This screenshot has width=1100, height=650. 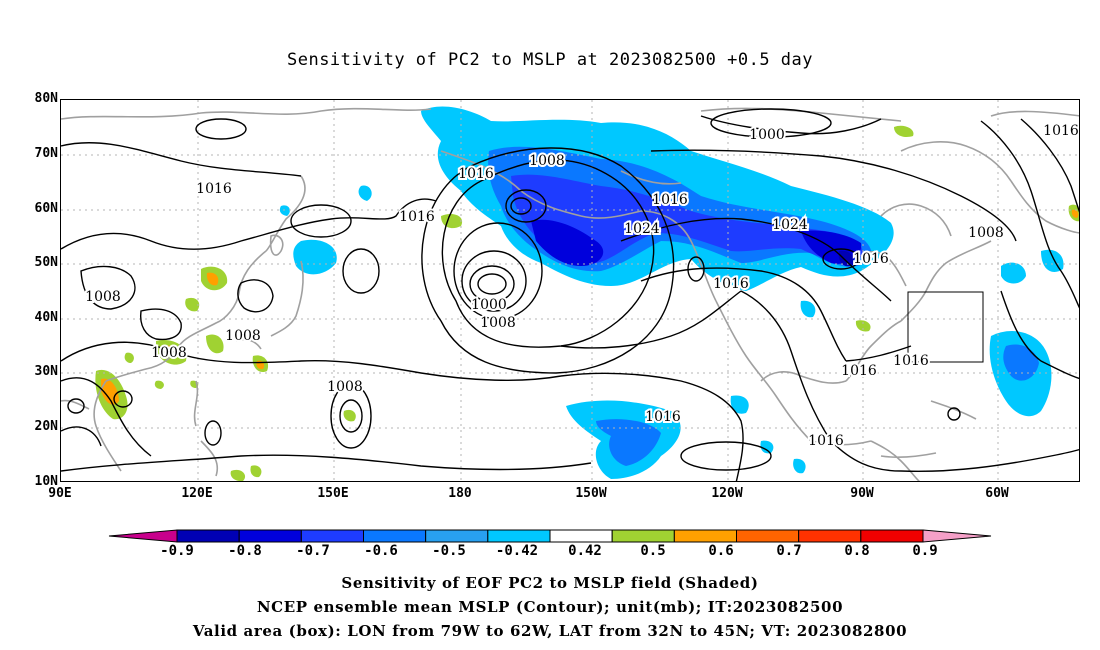 I want to click on lat-label-70n: 70N, so click(x=46, y=153).